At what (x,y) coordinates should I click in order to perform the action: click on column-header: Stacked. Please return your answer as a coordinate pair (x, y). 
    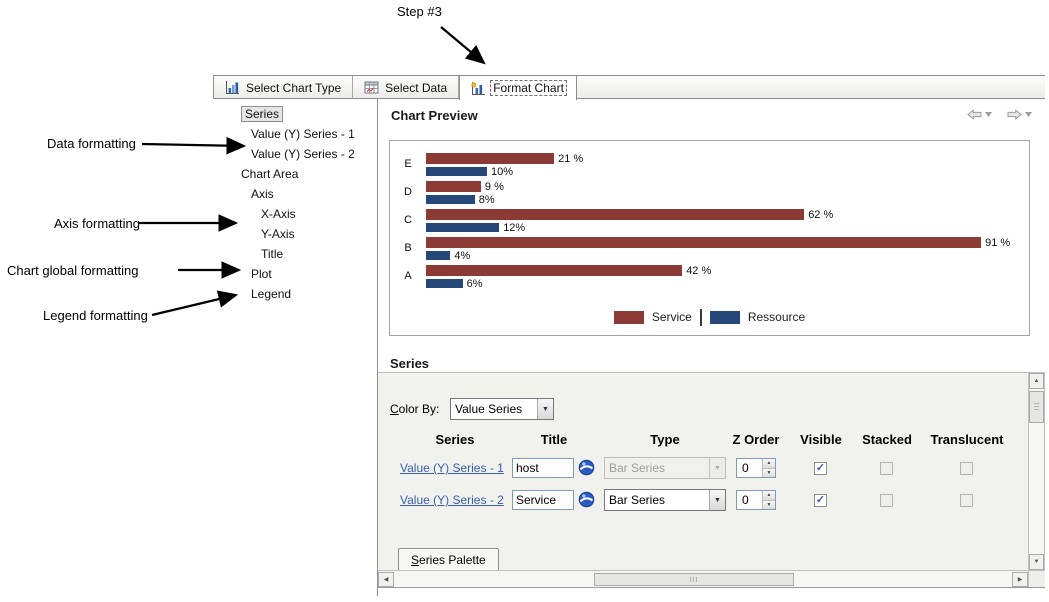
    Looking at the image, I should click on (887, 439).